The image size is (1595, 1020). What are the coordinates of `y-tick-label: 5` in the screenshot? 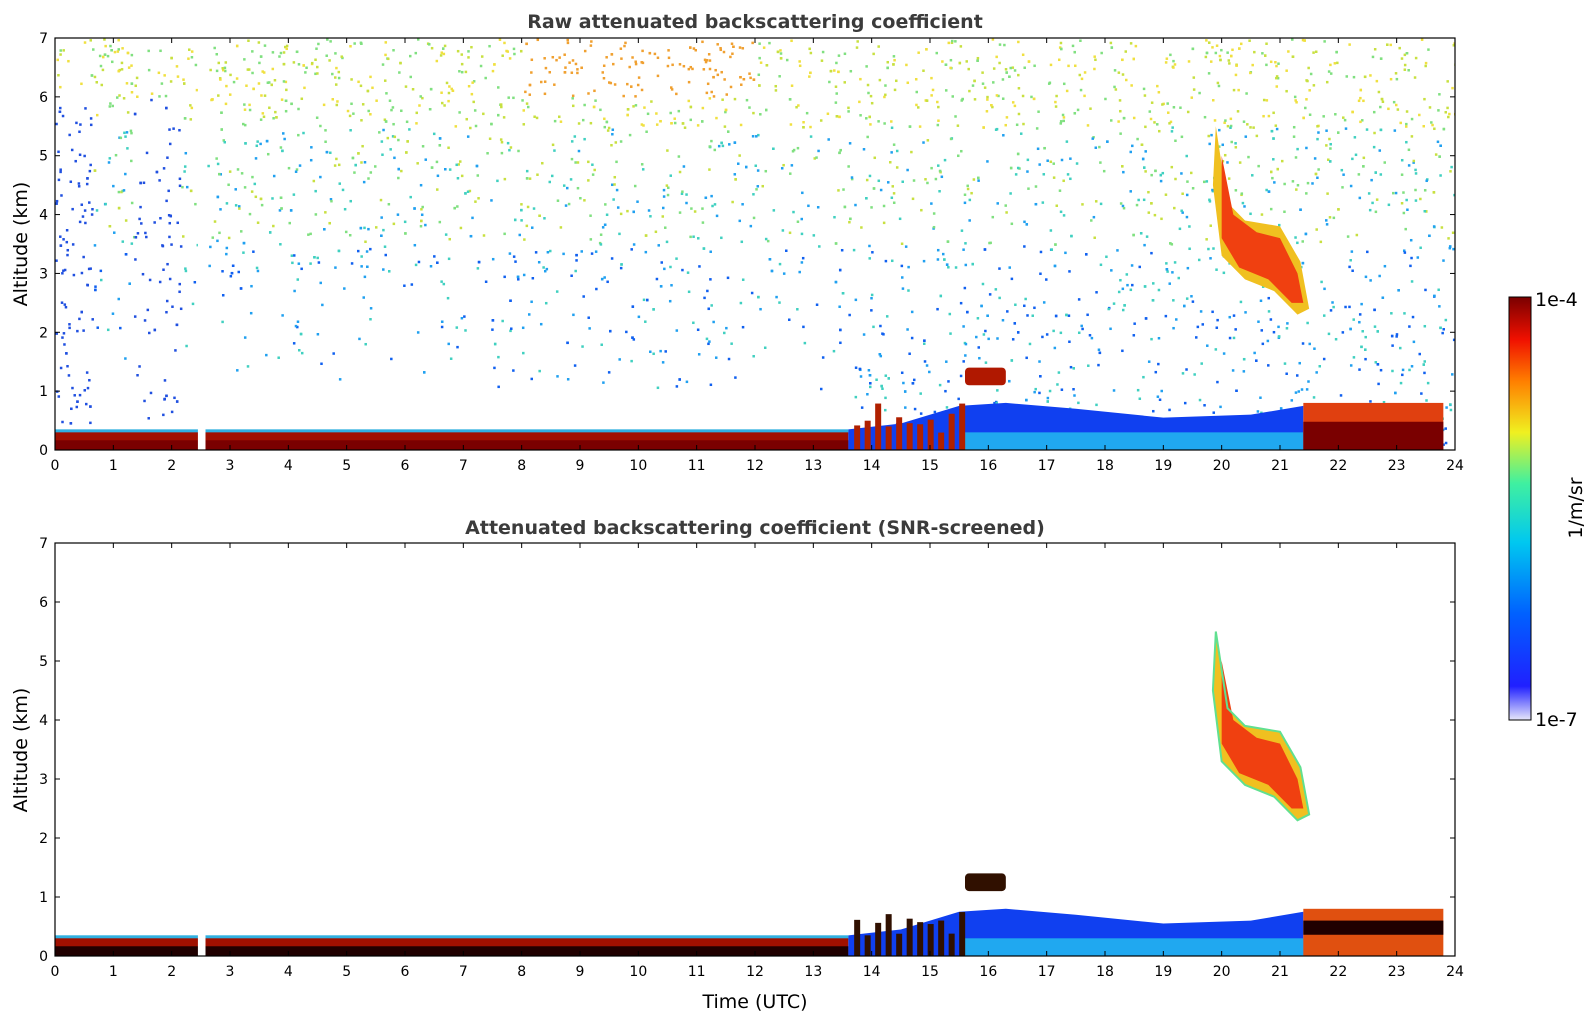 It's located at (43, 157).